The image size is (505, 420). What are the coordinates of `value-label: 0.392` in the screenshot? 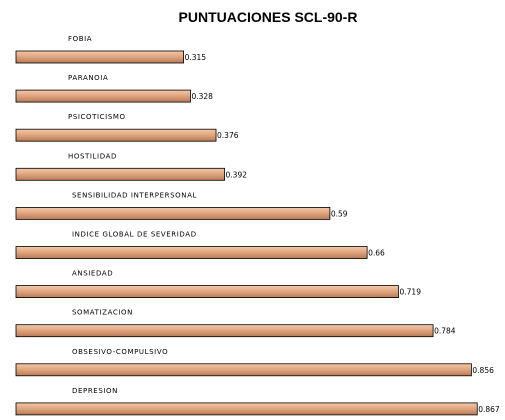 It's located at (237, 174).